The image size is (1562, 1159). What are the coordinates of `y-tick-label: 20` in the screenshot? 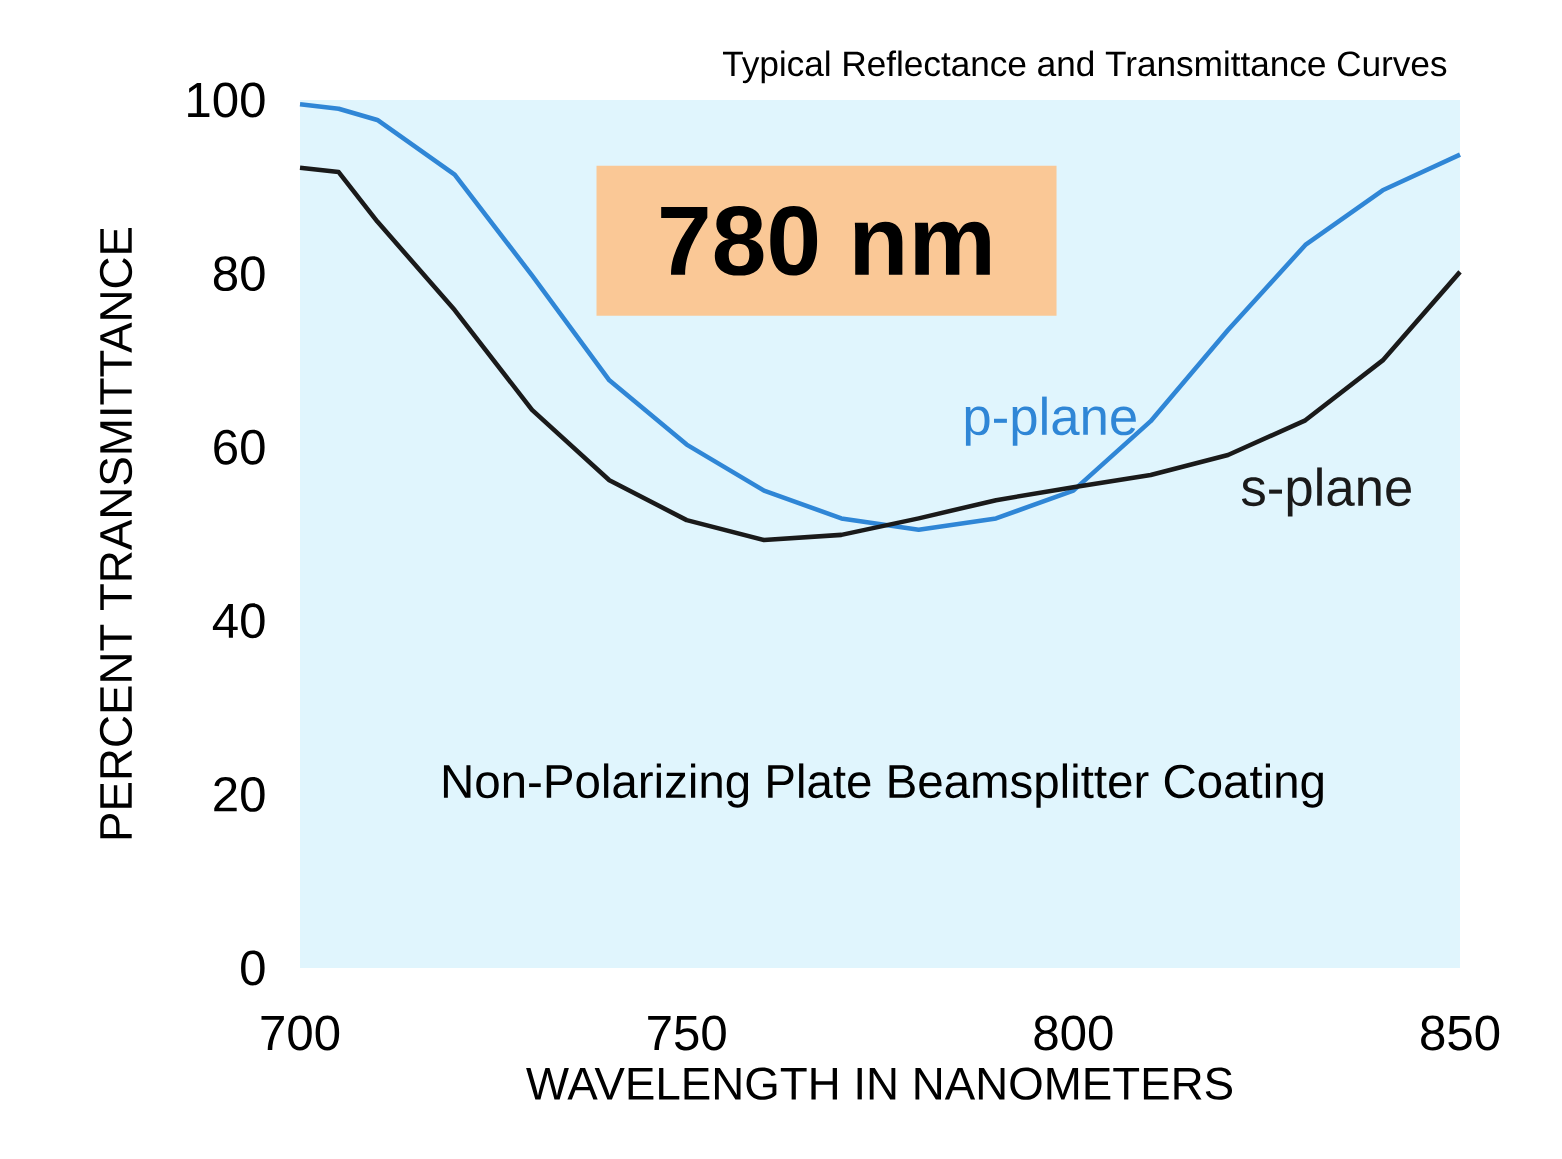 It's located at (239, 794).